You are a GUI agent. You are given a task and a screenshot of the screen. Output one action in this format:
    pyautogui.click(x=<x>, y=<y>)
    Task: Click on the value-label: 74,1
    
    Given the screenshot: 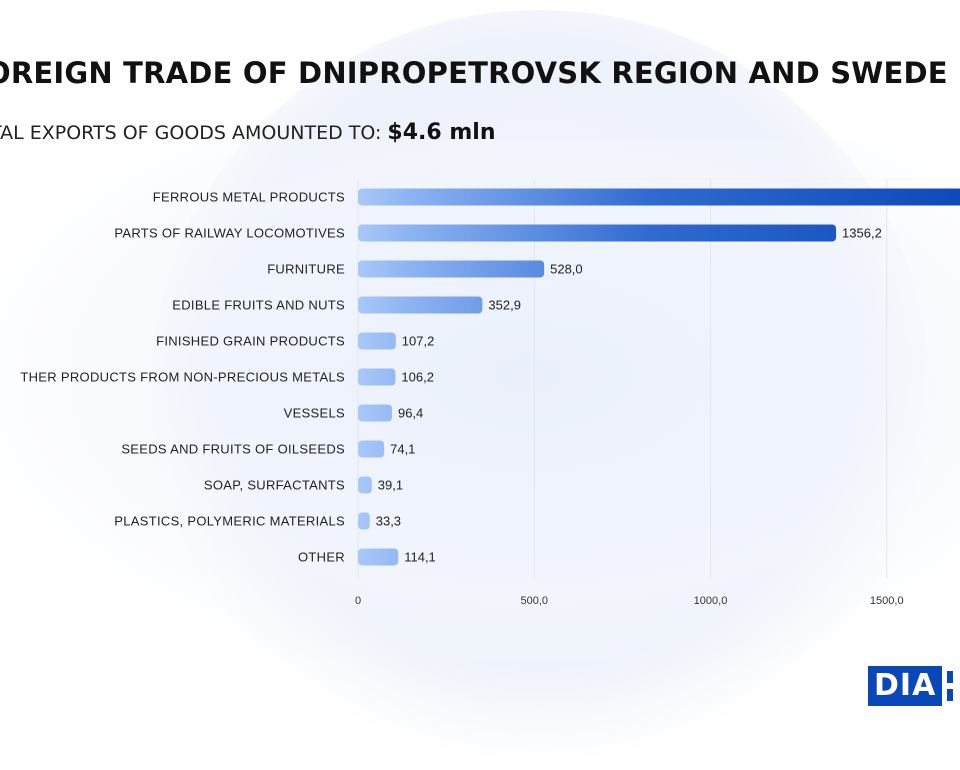 What is the action you would take?
    pyautogui.click(x=402, y=449)
    